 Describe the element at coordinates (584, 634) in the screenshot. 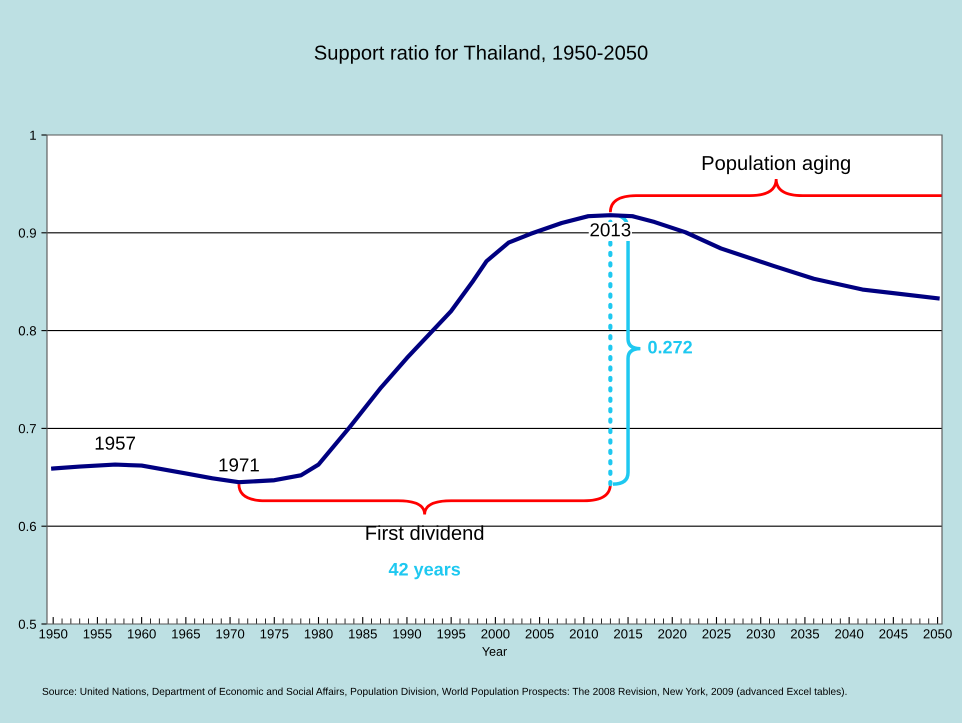

I see `x-tick-label: 2010` at that location.